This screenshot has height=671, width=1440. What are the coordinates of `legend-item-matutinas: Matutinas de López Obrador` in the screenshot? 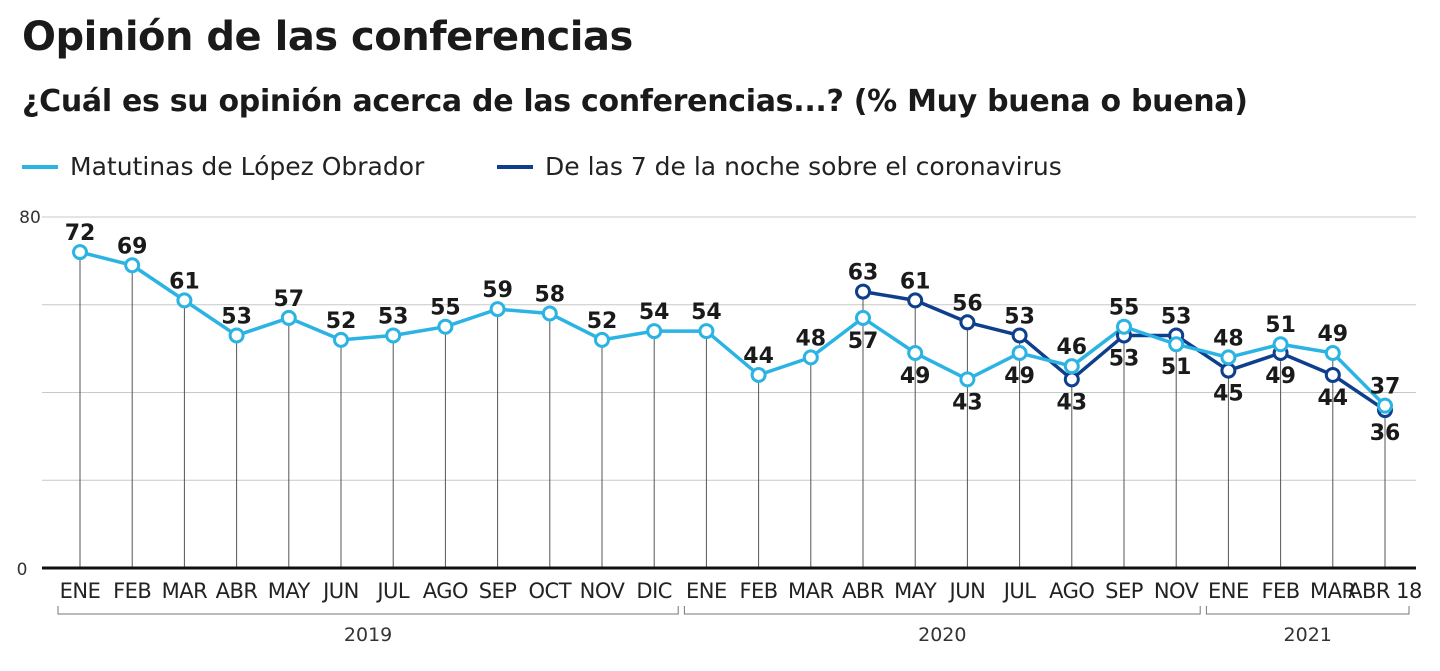 It's located at (223, 166).